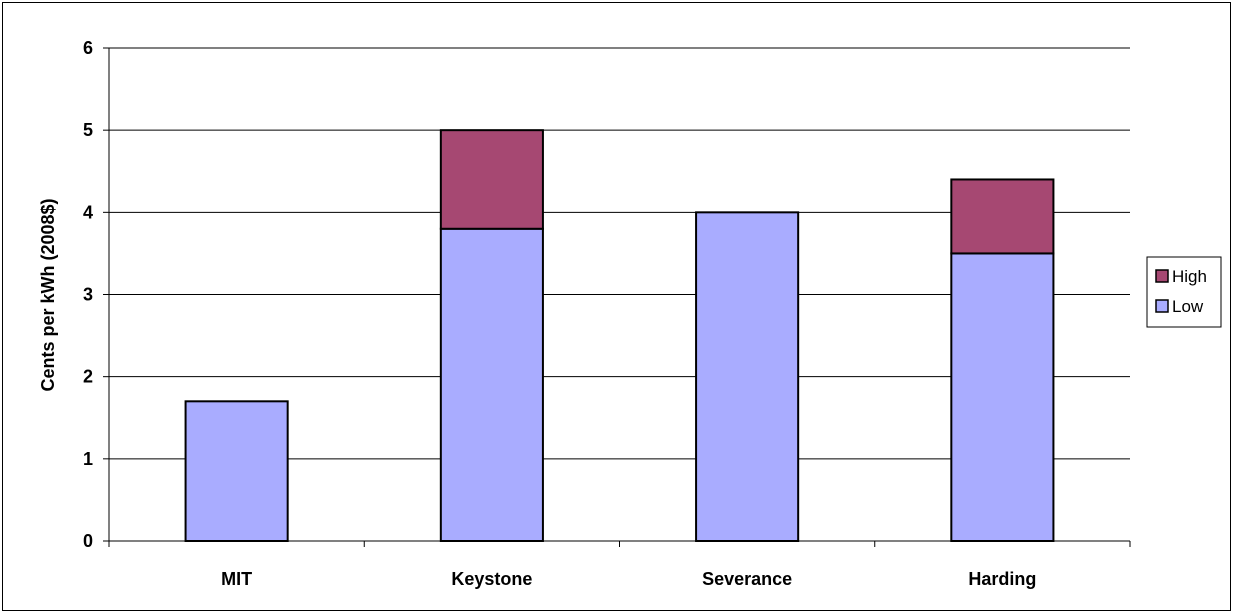 Image resolution: width=1235 pixels, height=613 pixels. I want to click on x-tick-label: Harding, so click(1002, 579).